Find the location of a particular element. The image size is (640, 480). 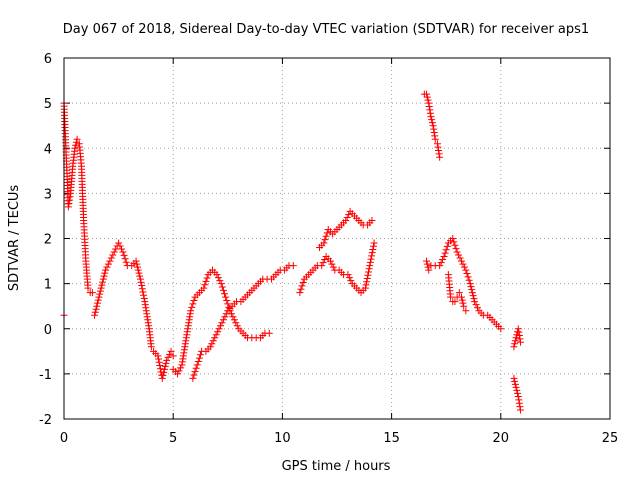

series-sat-h is located at coordinates (464, 284).